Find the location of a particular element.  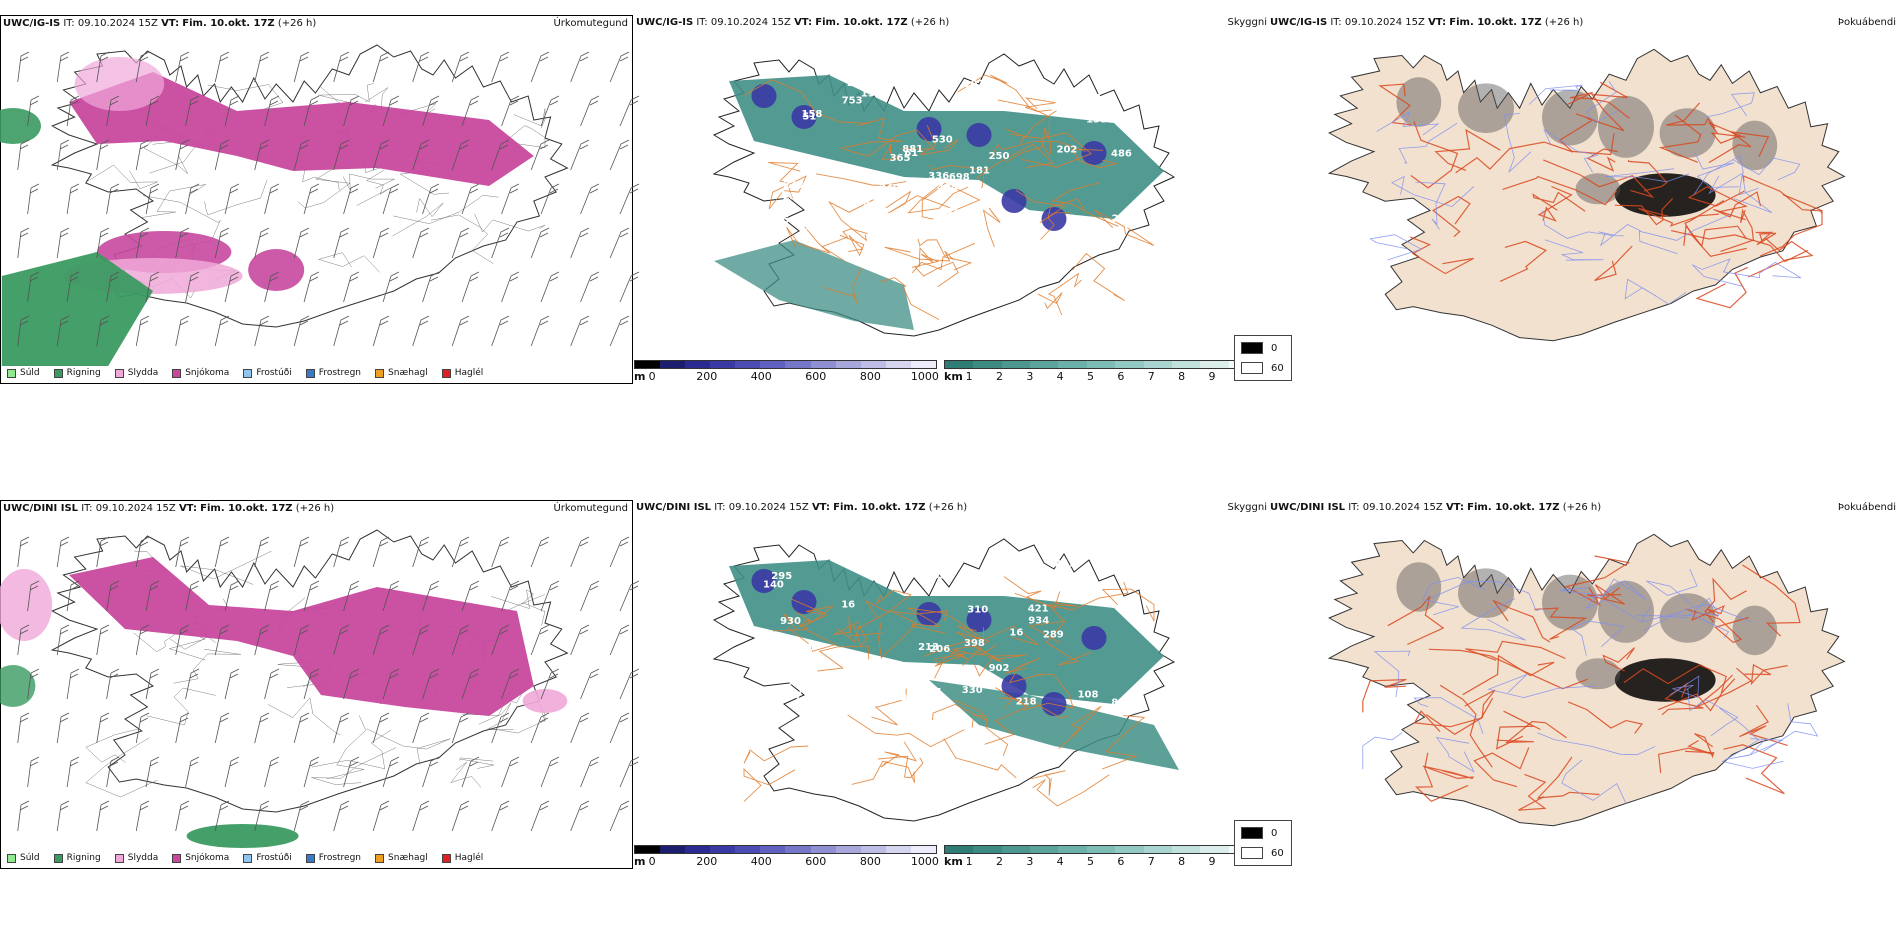

ceiling-value-label: 250 is located at coordinates (999, 156).